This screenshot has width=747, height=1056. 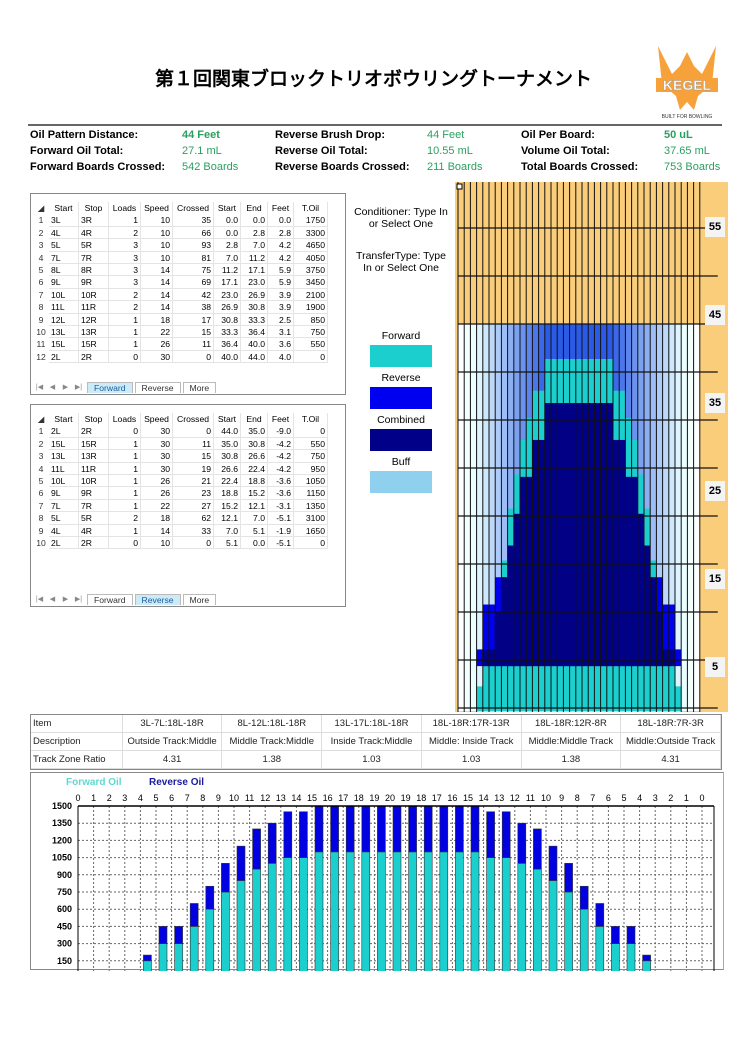 What do you see at coordinates (193, 233) in the screenshot?
I see `table-cell: 66` at bounding box center [193, 233].